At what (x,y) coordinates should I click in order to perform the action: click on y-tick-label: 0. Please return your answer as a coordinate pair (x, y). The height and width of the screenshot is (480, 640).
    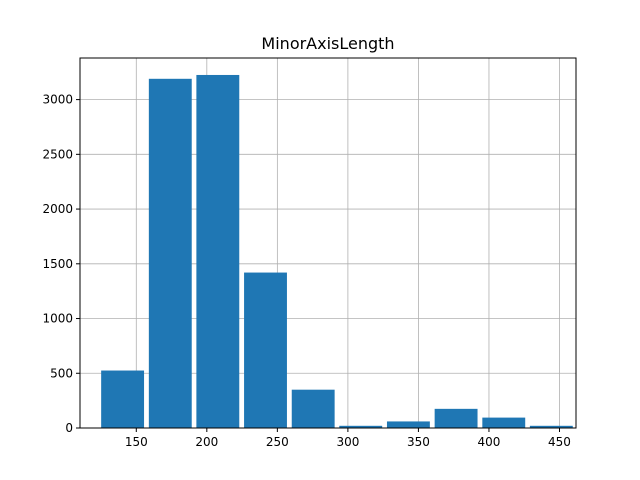
    Looking at the image, I should click on (69, 428).